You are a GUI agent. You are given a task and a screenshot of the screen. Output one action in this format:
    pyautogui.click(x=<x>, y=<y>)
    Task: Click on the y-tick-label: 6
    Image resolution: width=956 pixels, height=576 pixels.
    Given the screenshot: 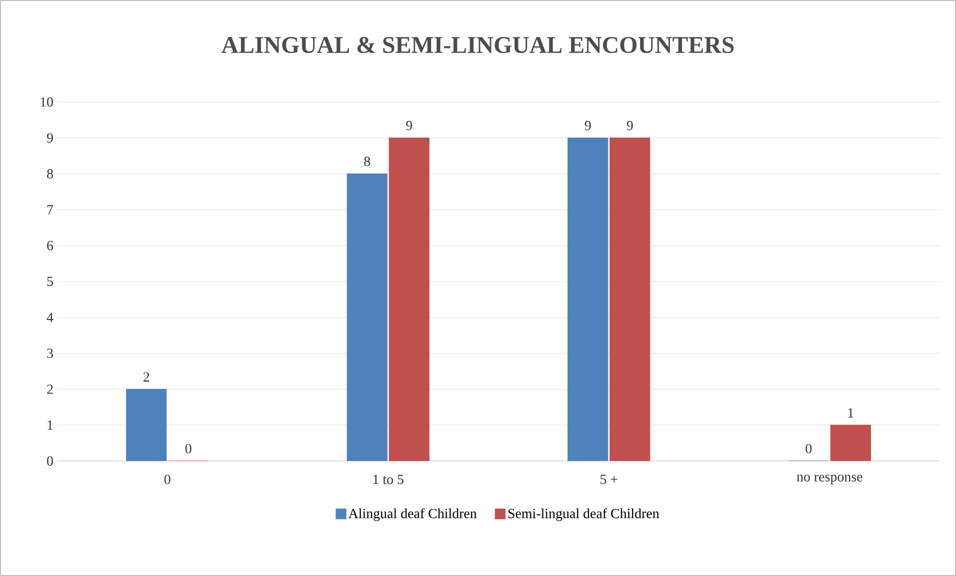 What is the action you would take?
    pyautogui.click(x=50, y=245)
    